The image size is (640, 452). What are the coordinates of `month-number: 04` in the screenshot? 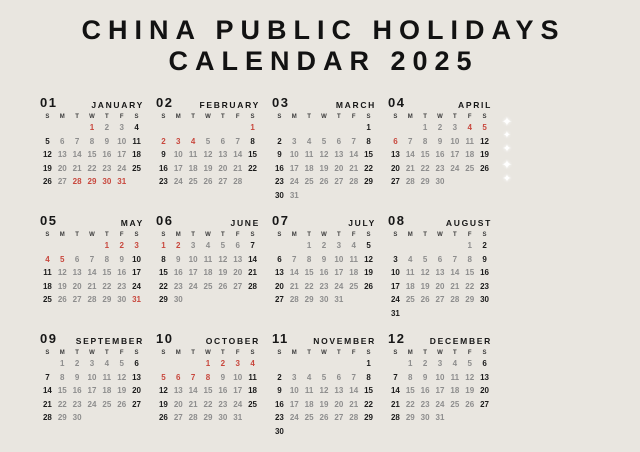 It's located at (397, 102).